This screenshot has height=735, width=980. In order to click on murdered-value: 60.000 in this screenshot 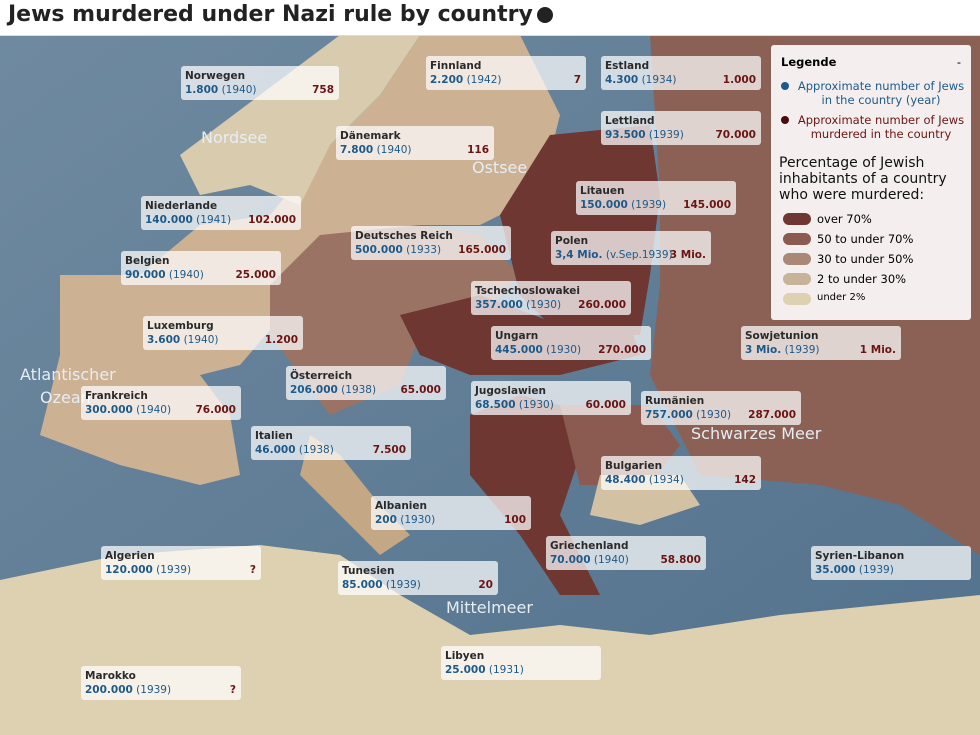, I will do `click(605, 405)`.